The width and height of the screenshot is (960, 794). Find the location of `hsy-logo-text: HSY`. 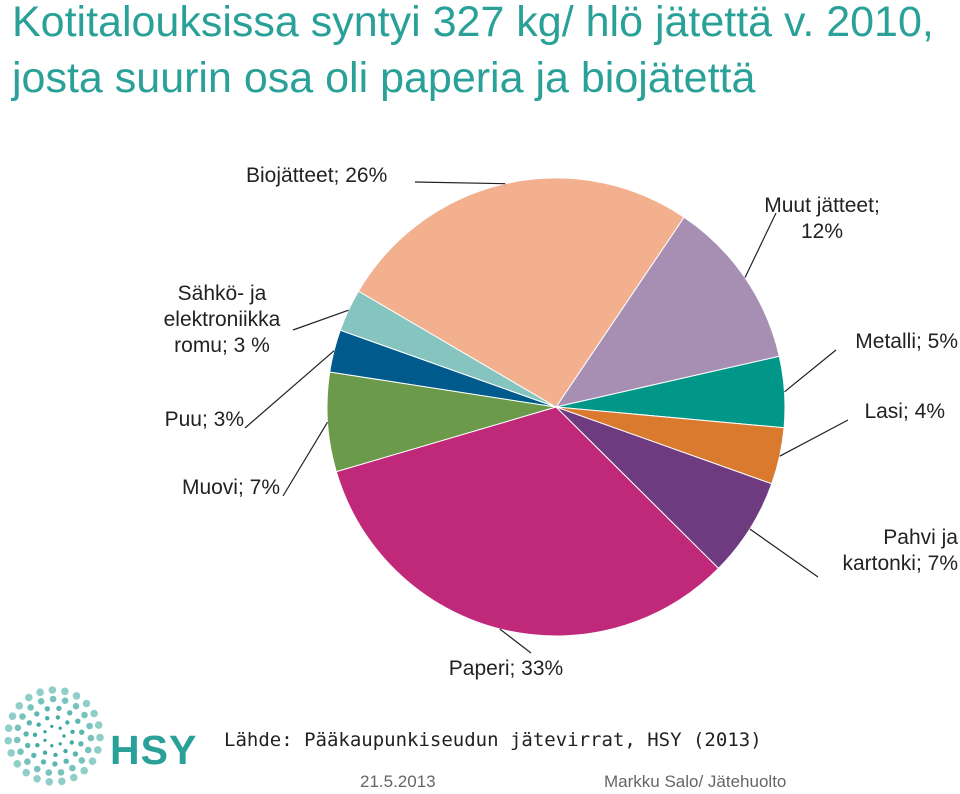

hsy-logo-text: HSY is located at coordinates (154, 750).